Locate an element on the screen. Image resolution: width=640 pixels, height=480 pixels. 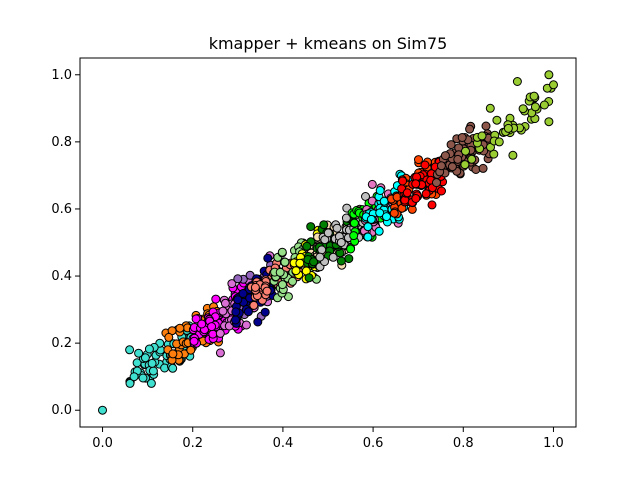
chart-title: kmapper + kmeans on Sim75 is located at coordinates (328, 43).